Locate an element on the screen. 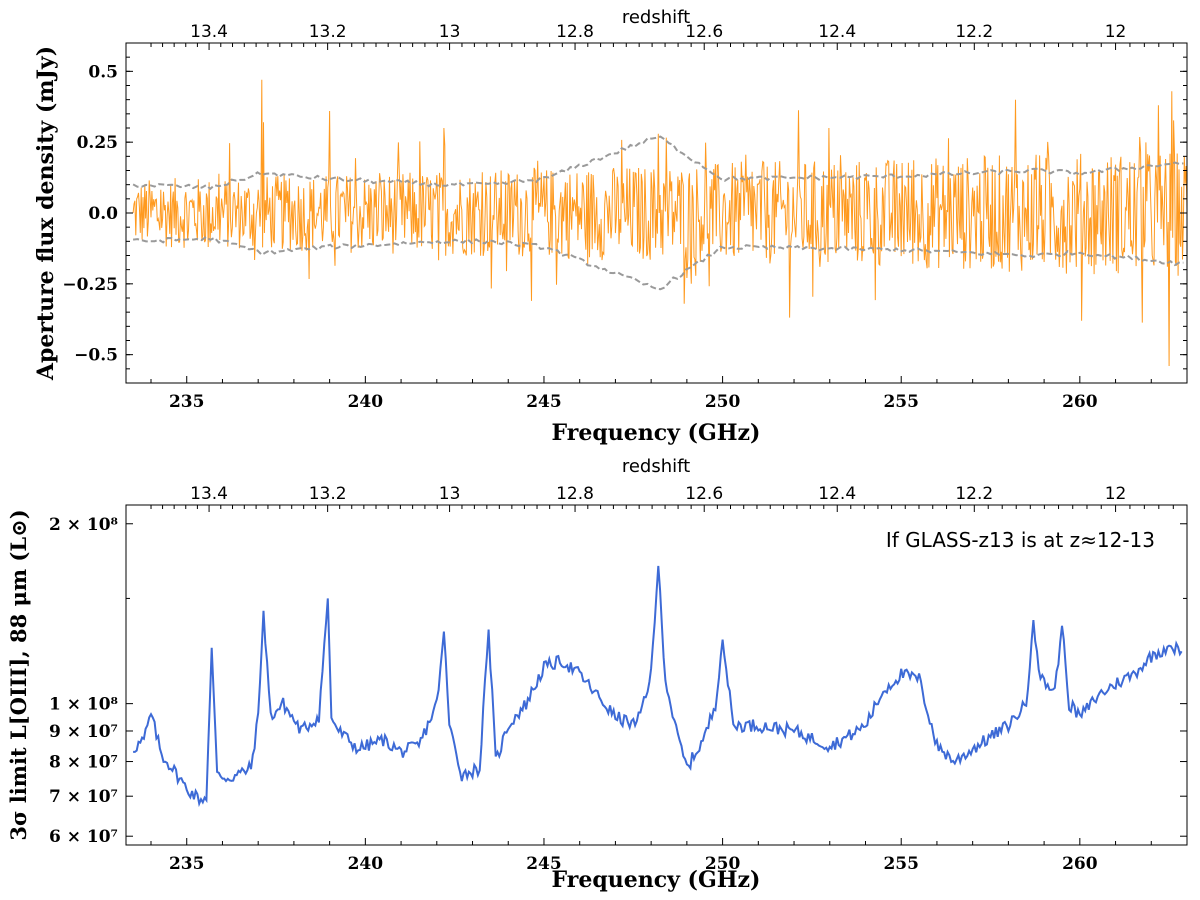 This screenshot has height=900, width=1200. y-tick-label: 7 × 10⁷ is located at coordinates (83, 797).